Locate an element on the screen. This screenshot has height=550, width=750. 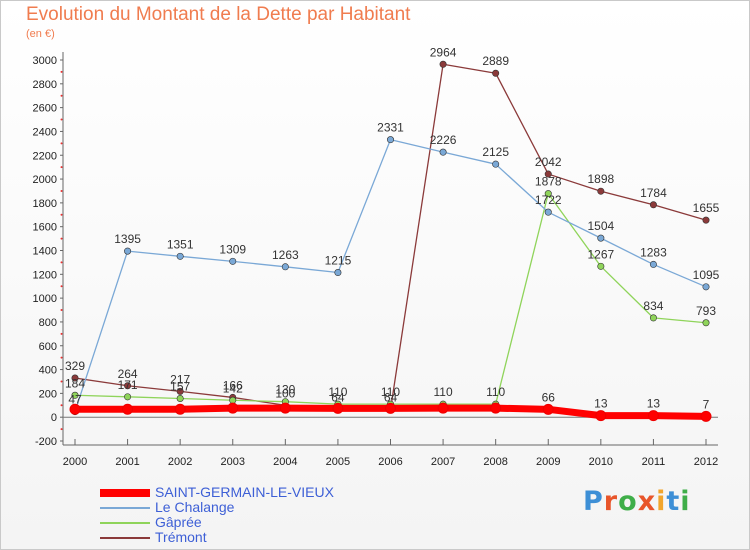
y-tick-label: 0 is located at coordinates (54, 418).